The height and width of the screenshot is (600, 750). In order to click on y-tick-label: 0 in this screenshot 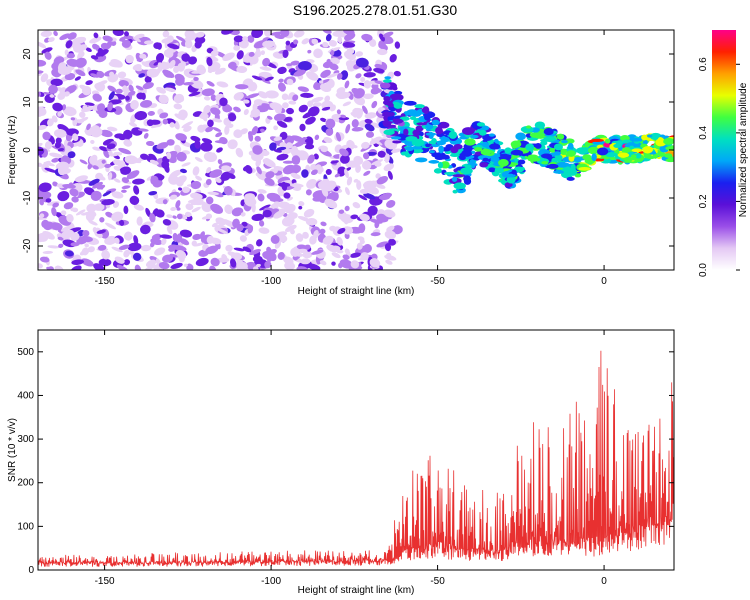, I will do `click(31, 570)`.